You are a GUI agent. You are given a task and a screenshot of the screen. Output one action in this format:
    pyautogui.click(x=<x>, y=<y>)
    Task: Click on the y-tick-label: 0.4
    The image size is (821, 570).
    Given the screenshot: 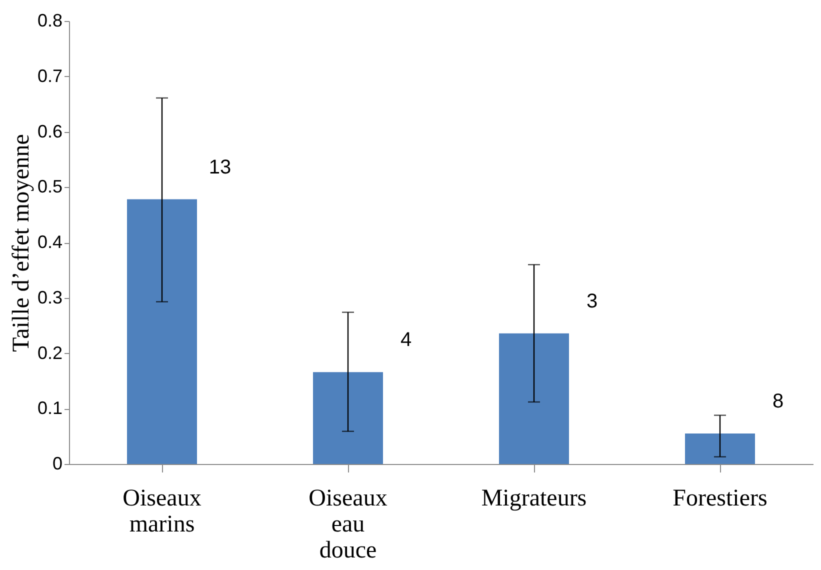 What is the action you would take?
    pyautogui.click(x=49, y=242)
    